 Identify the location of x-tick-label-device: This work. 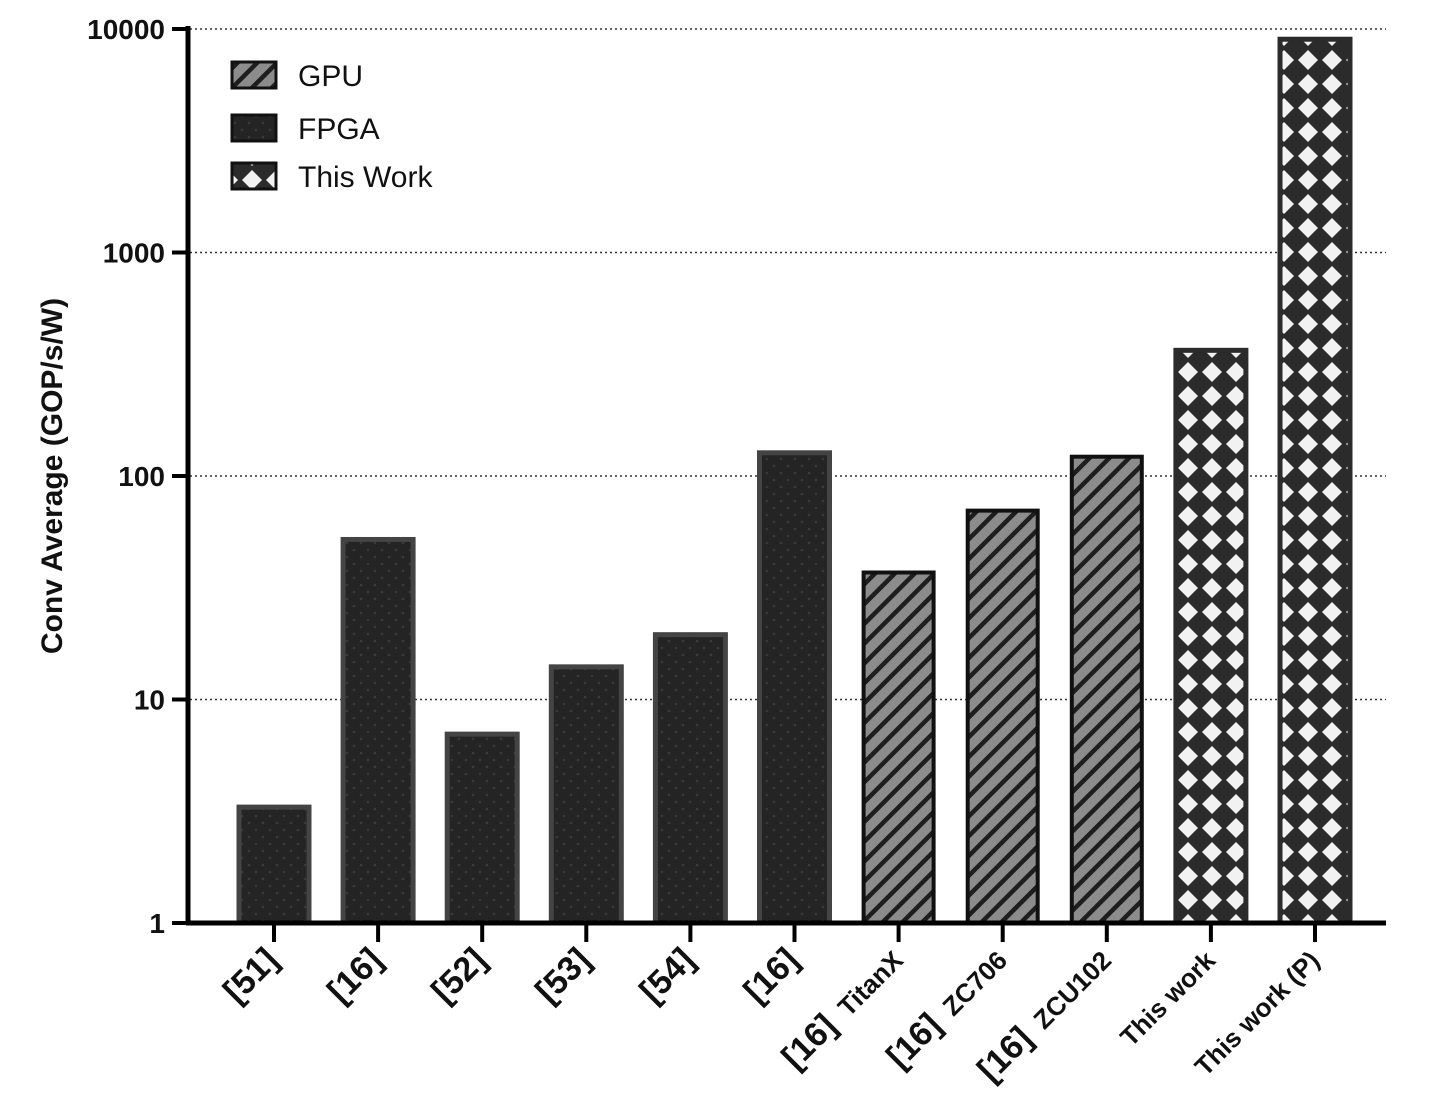
(1167, 998).